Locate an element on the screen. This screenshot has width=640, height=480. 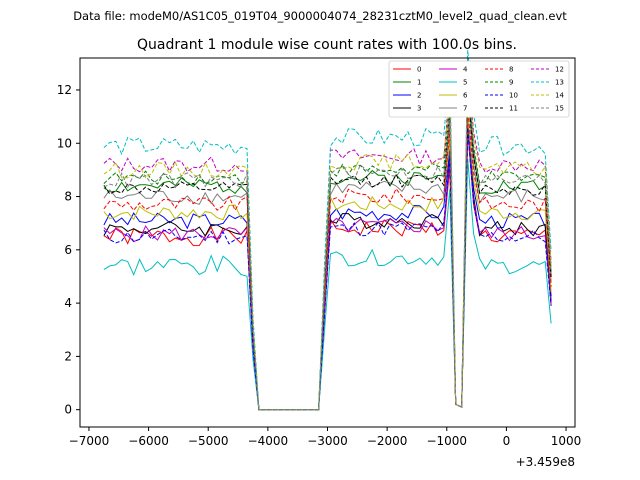
y-tick-label: 6 is located at coordinates (68, 250).